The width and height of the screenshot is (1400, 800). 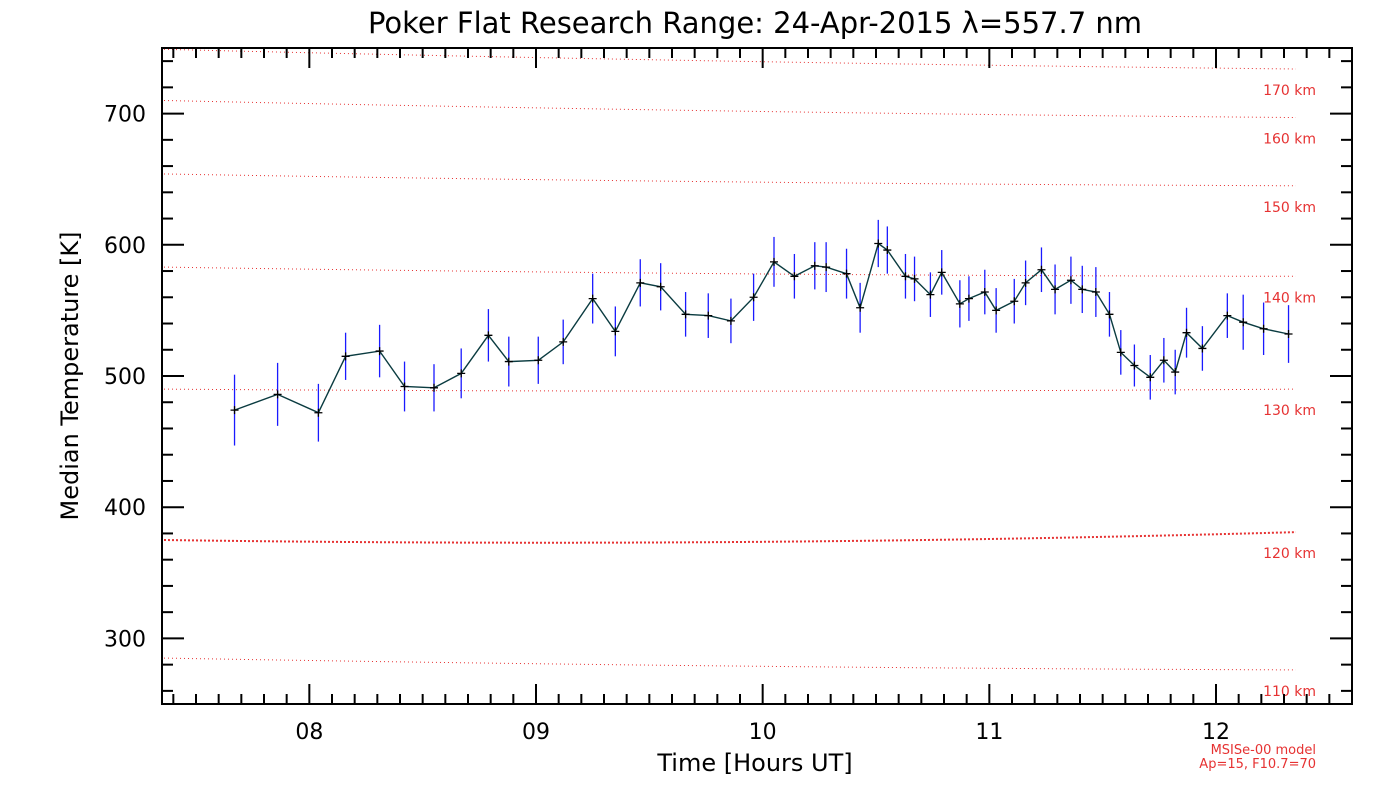 I want to click on model-note-line-2: Ap=15, F10.7=70, so click(x=1257, y=764).